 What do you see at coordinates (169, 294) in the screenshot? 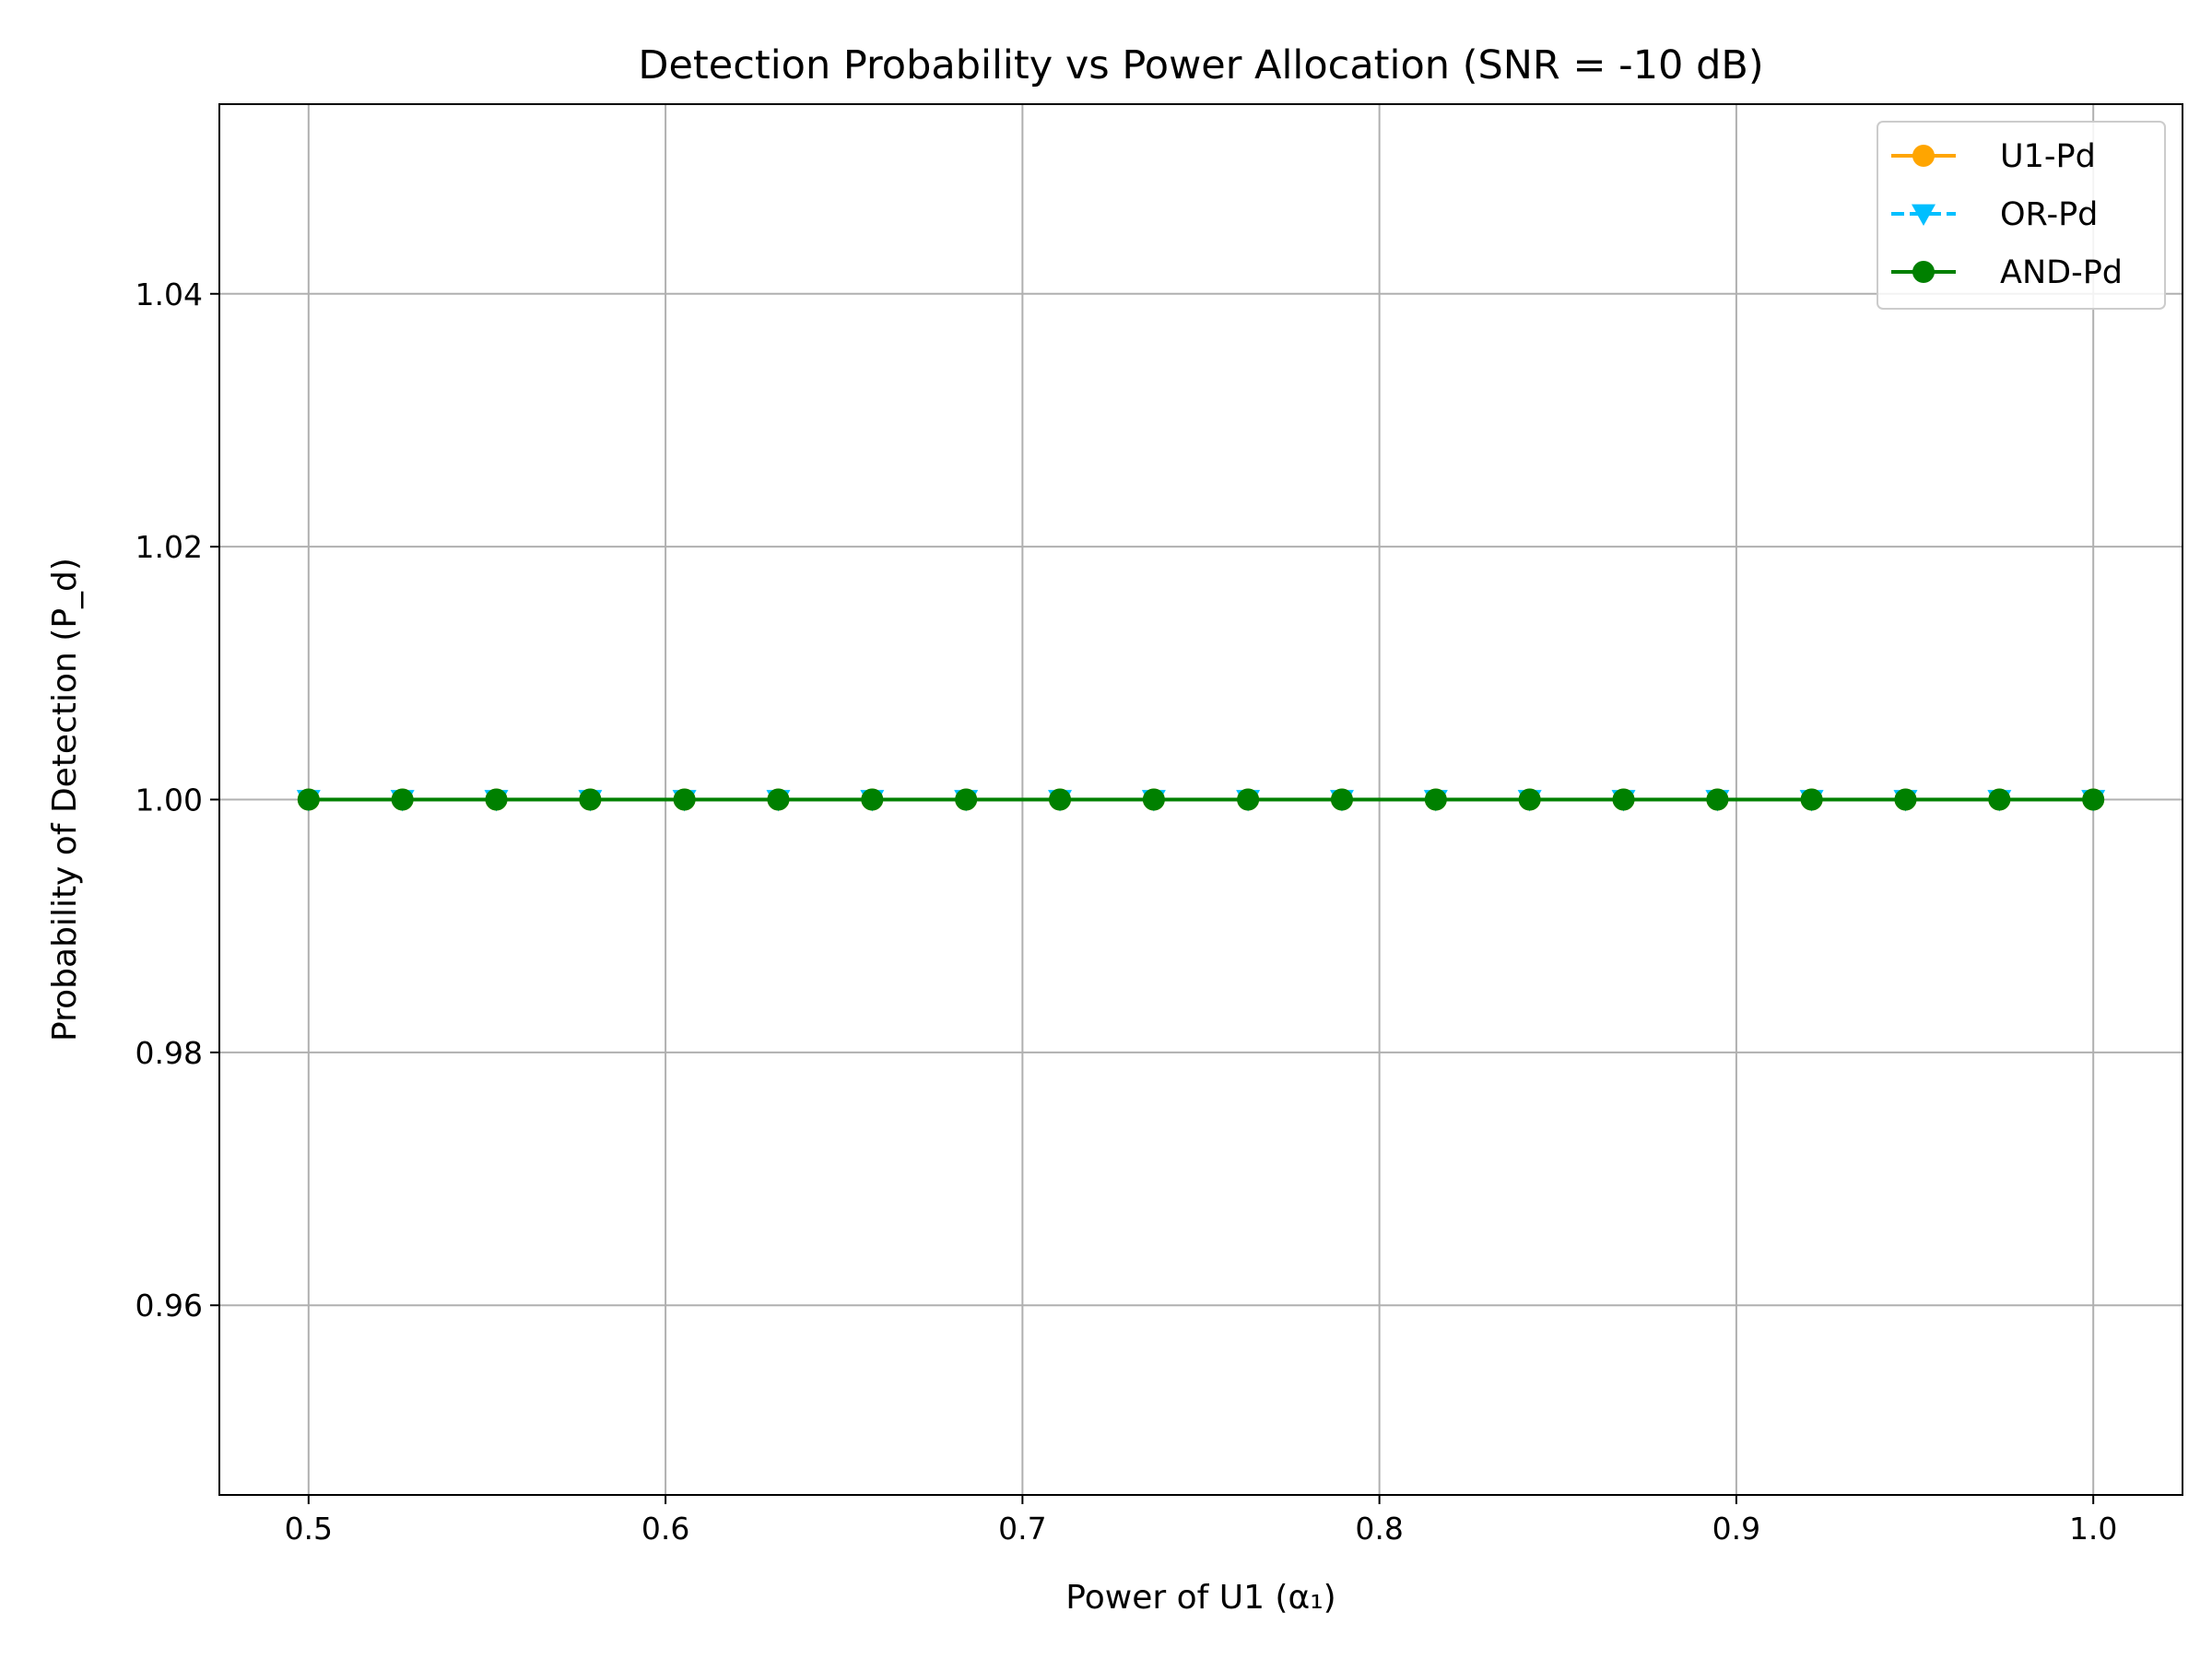
I see `y-tick-label: 1.04` at bounding box center [169, 294].